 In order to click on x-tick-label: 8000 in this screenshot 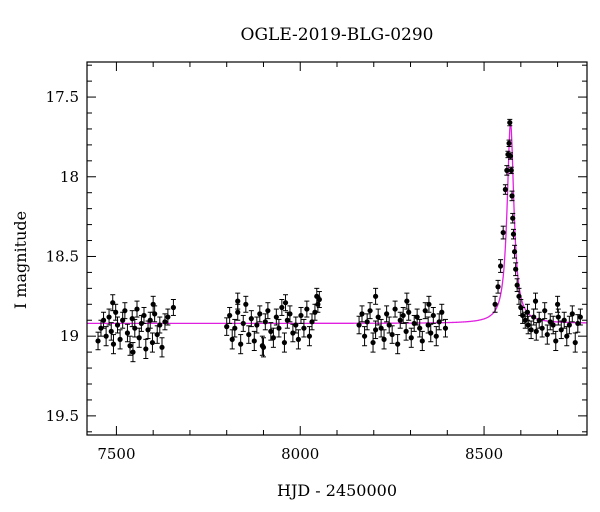, I will do `click(300, 454)`.